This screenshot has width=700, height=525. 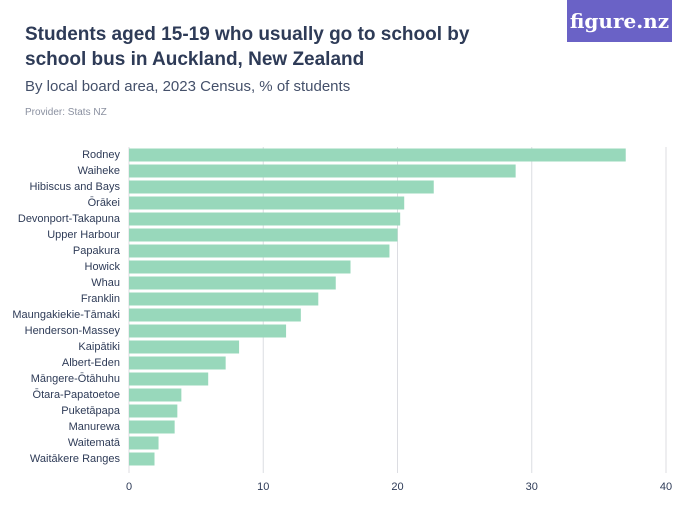 I want to click on y-tick-label: Waiheke, so click(x=99, y=171).